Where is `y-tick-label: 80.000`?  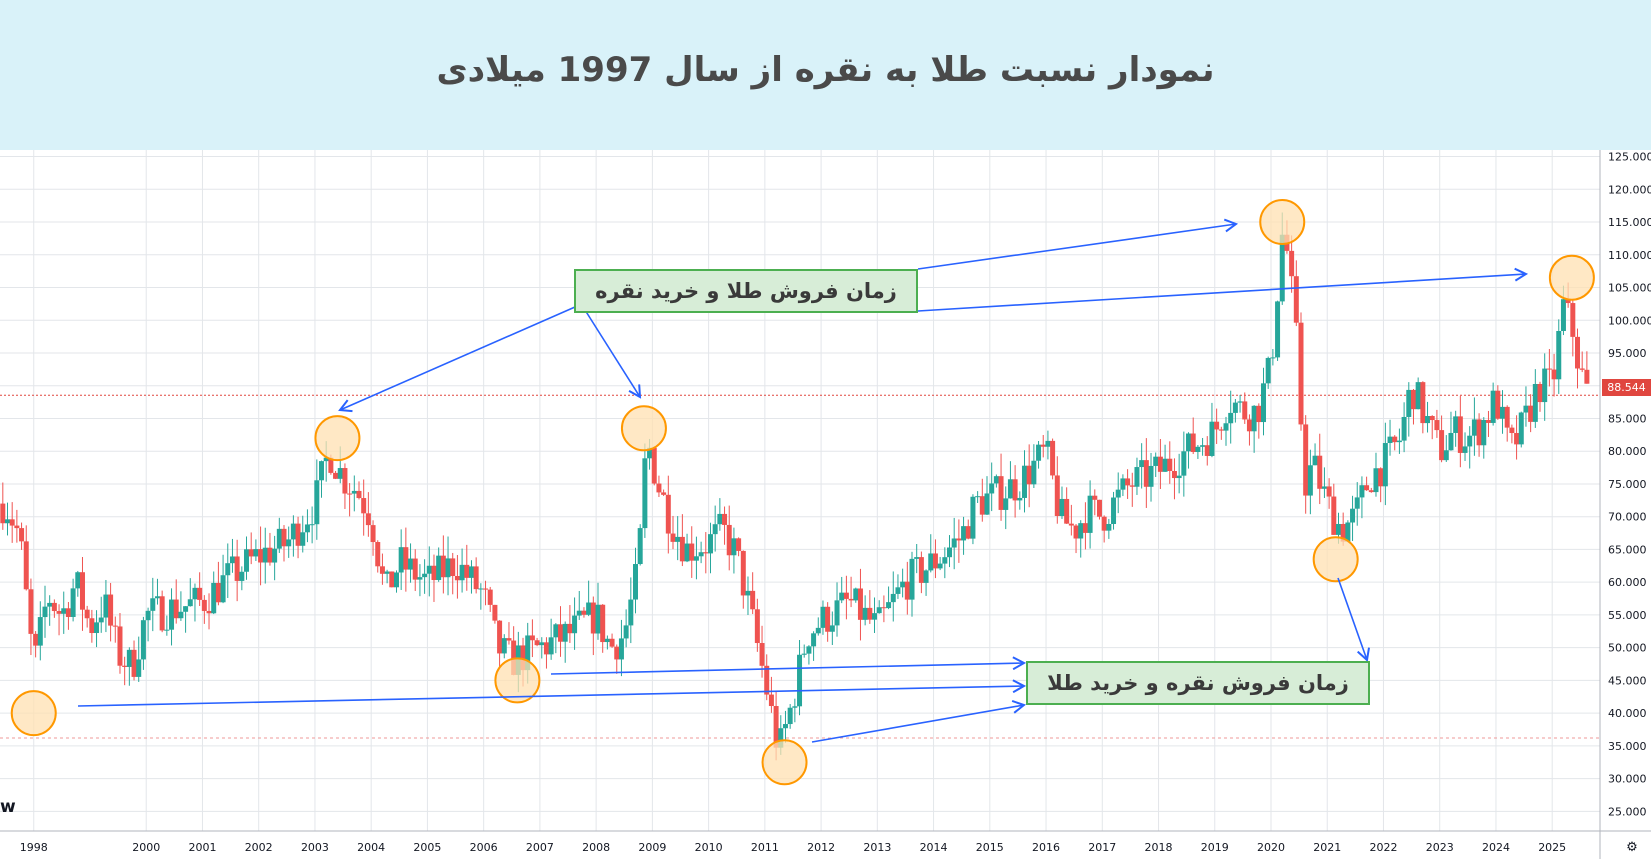 y-tick-label: 80.000 is located at coordinates (1627, 451).